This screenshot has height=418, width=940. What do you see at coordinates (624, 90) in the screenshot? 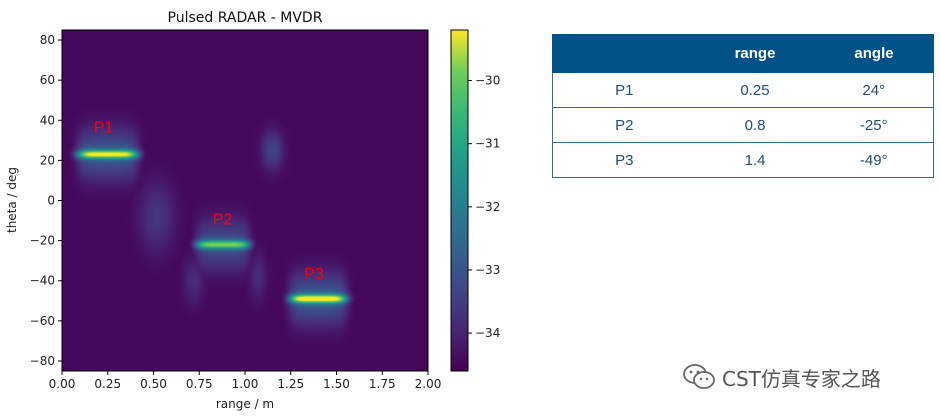
I see `table-cell: P1` at bounding box center [624, 90].